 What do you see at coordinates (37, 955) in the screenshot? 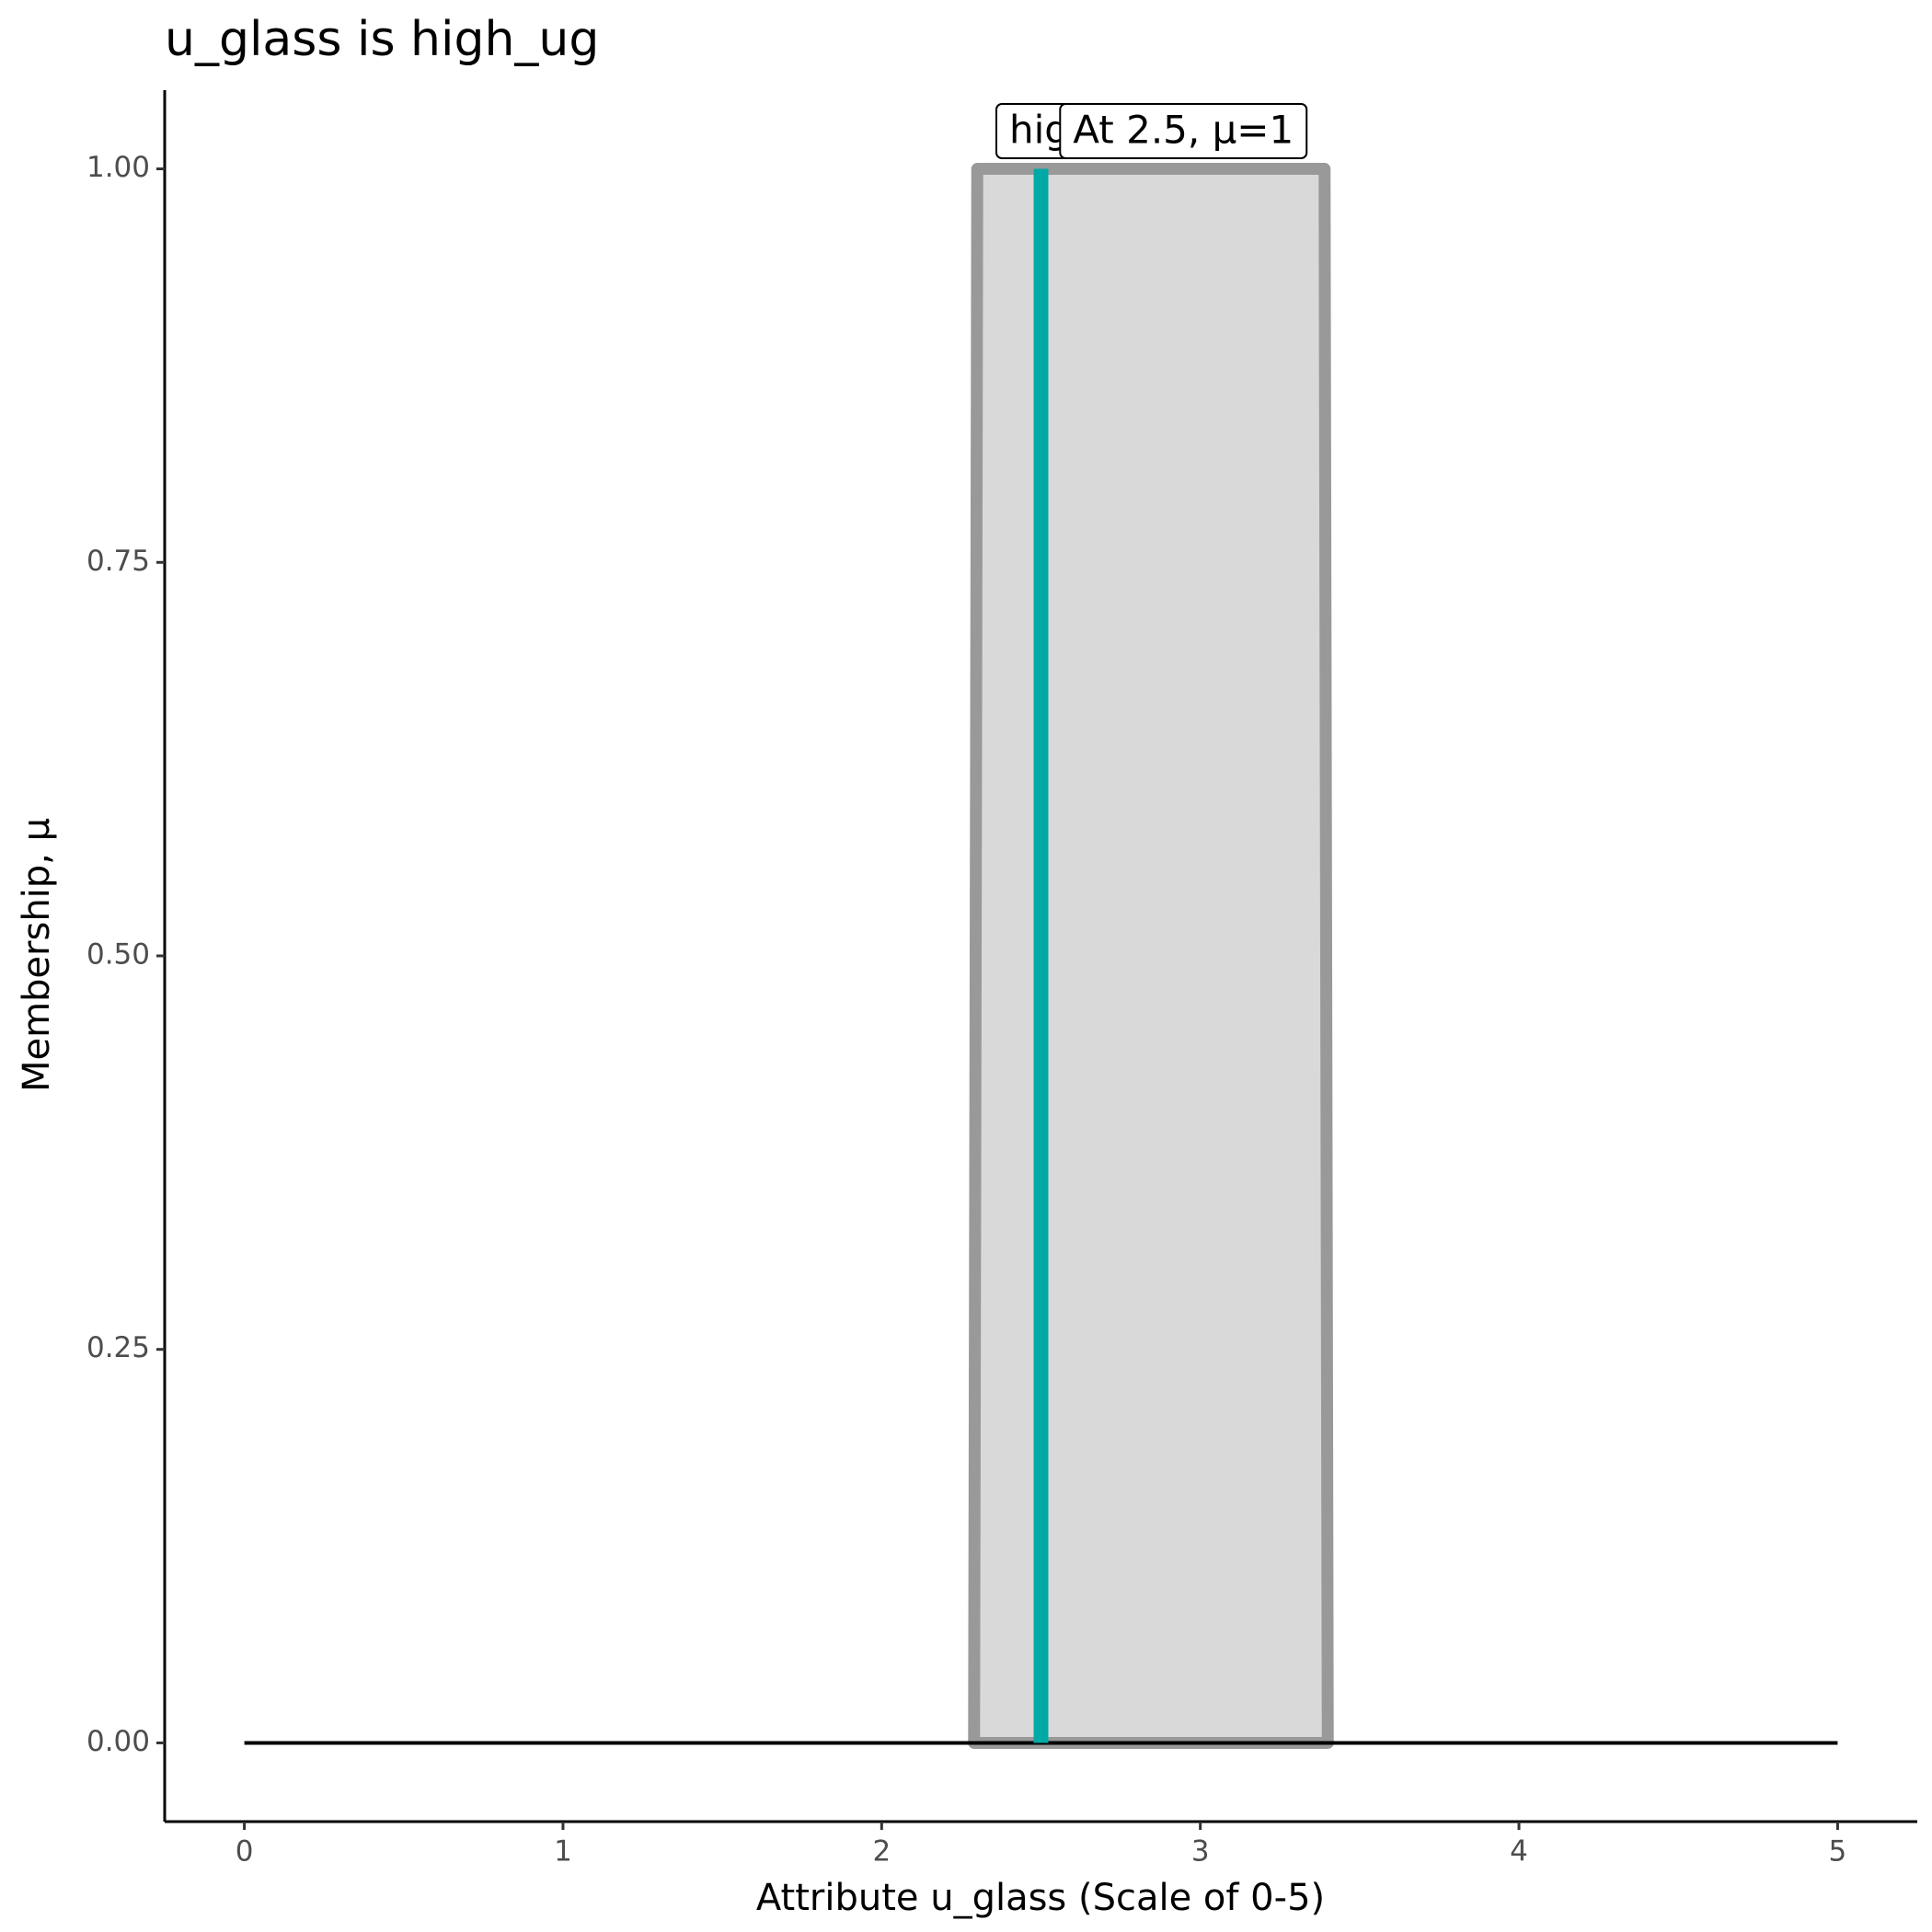
I see `y-axis-title: Membership, μ` at bounding box center [37, 955].